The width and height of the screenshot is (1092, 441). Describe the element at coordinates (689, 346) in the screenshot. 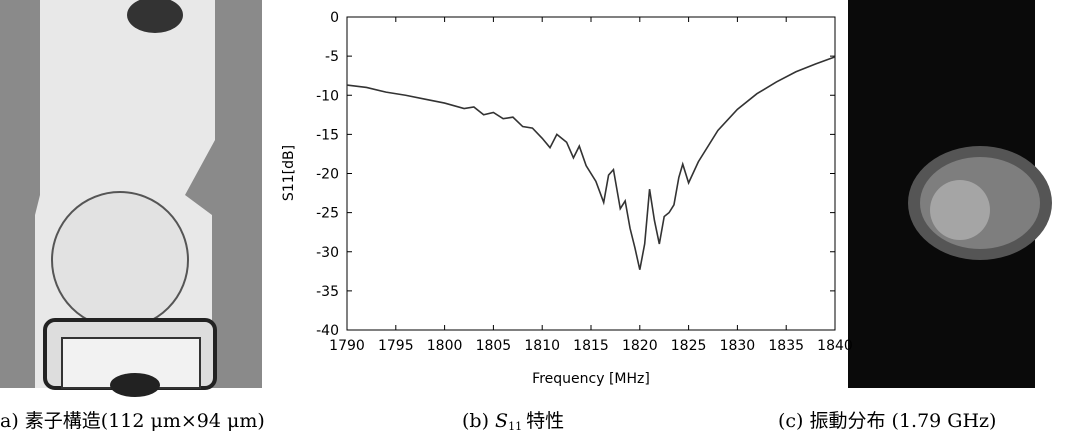

I see `x-tick-label: 1825` at that location.